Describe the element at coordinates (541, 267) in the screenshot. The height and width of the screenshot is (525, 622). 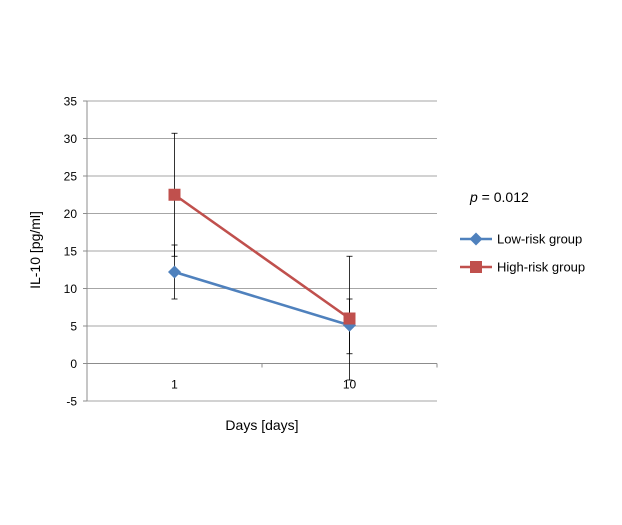
I see `legend-label: High-risk group` at that location.